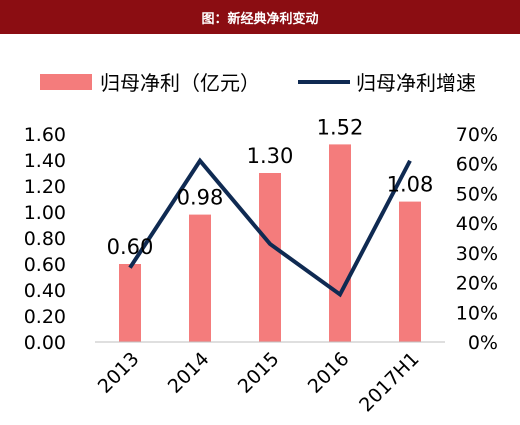 This screenshot has height=425, width=520. What do you see at coordinates (477, 284) in the screenshot?
I see `right-tick-label: 20%` at bounding box center [477, 284].